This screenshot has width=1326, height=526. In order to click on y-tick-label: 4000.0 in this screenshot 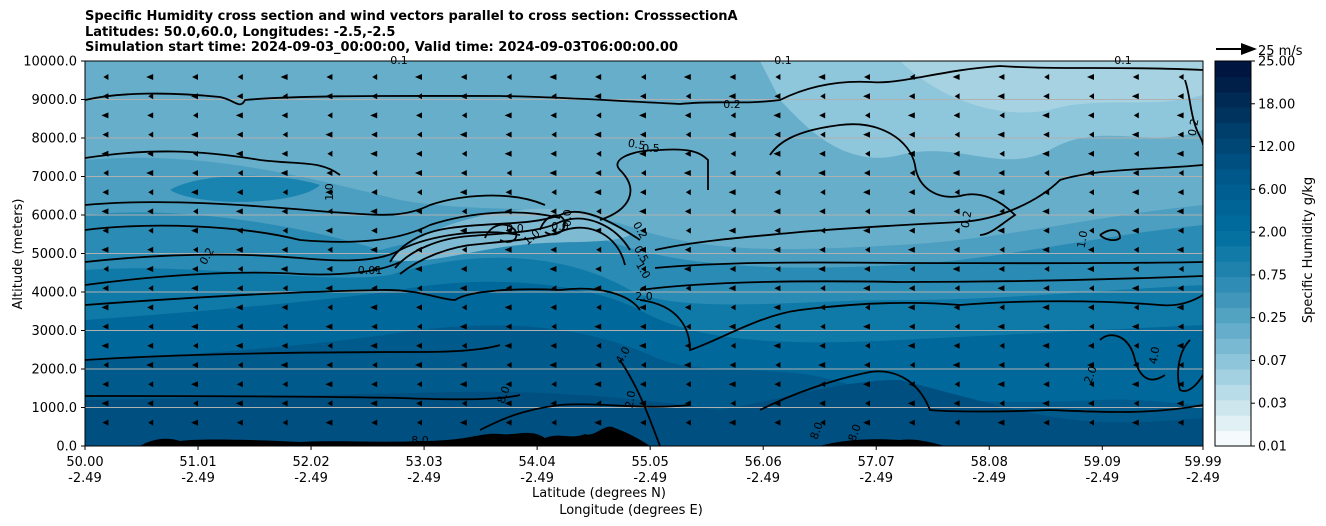, I will do `click(55, 293)`.